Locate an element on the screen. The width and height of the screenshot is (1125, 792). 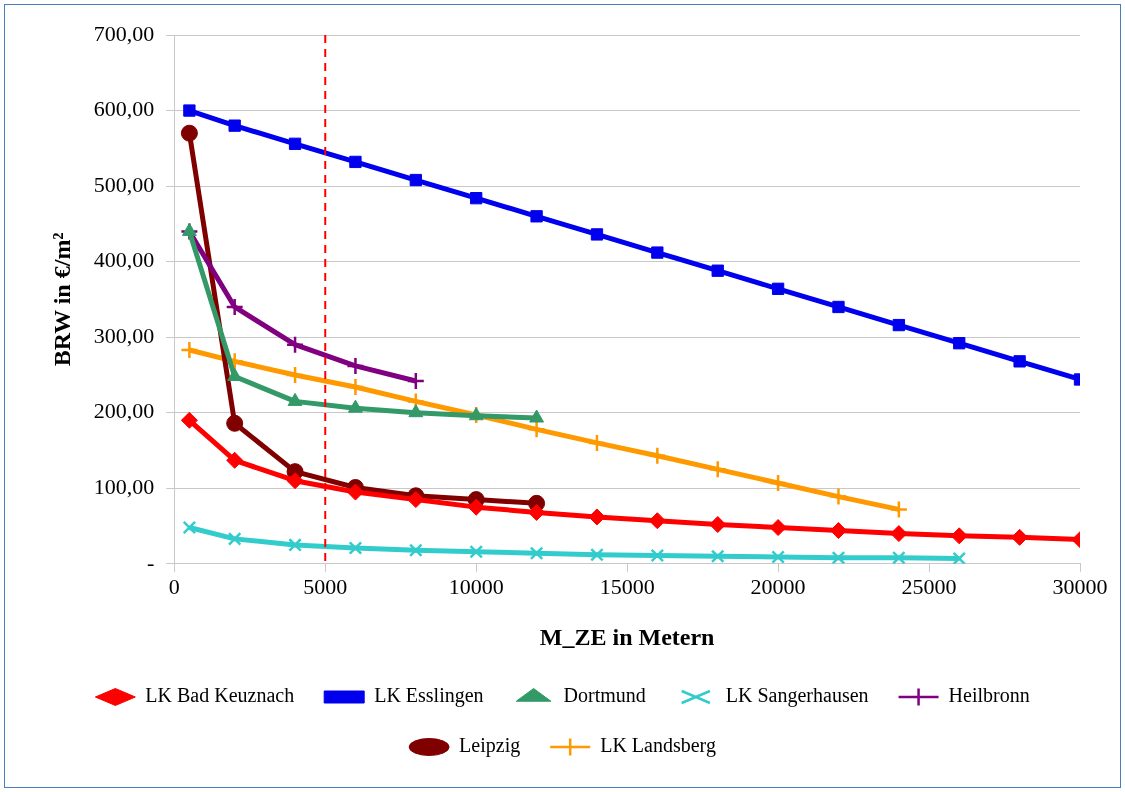
x-tick-label: 5000 is located at coordinates (325, 586).